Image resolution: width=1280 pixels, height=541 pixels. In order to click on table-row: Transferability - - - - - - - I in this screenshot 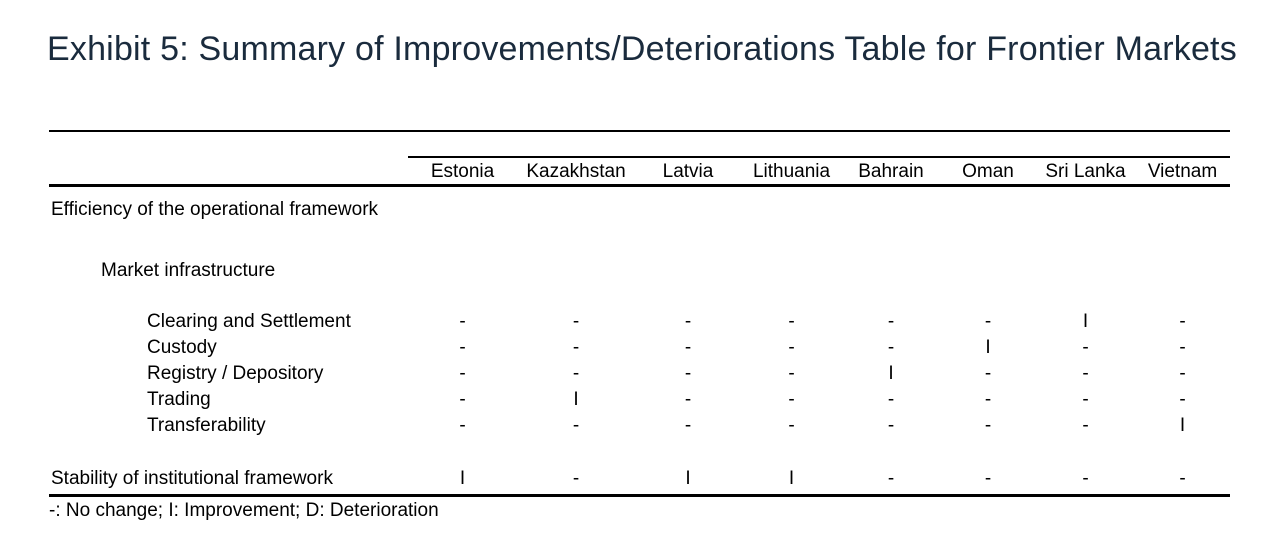, I will do `click(639, 426)`.